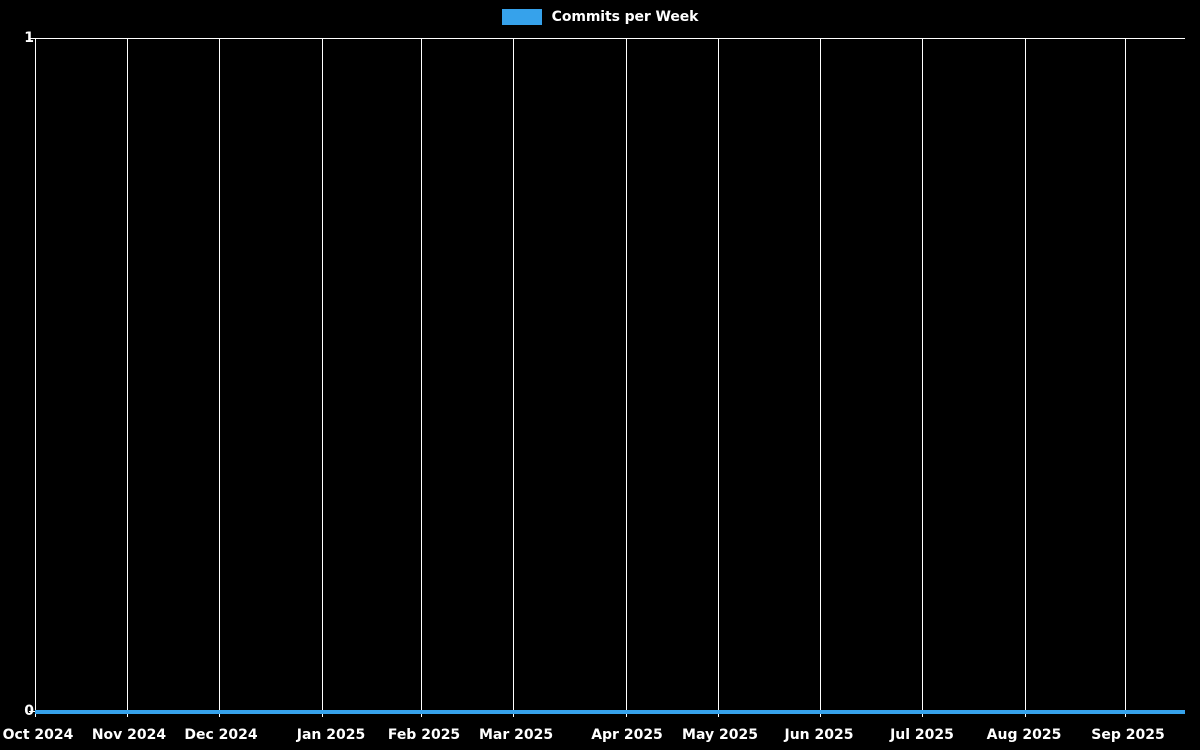  Describe the element at coordinates (1125, 374) in the screenshot. I see `gridline-vertical-sep-2025` at that location.